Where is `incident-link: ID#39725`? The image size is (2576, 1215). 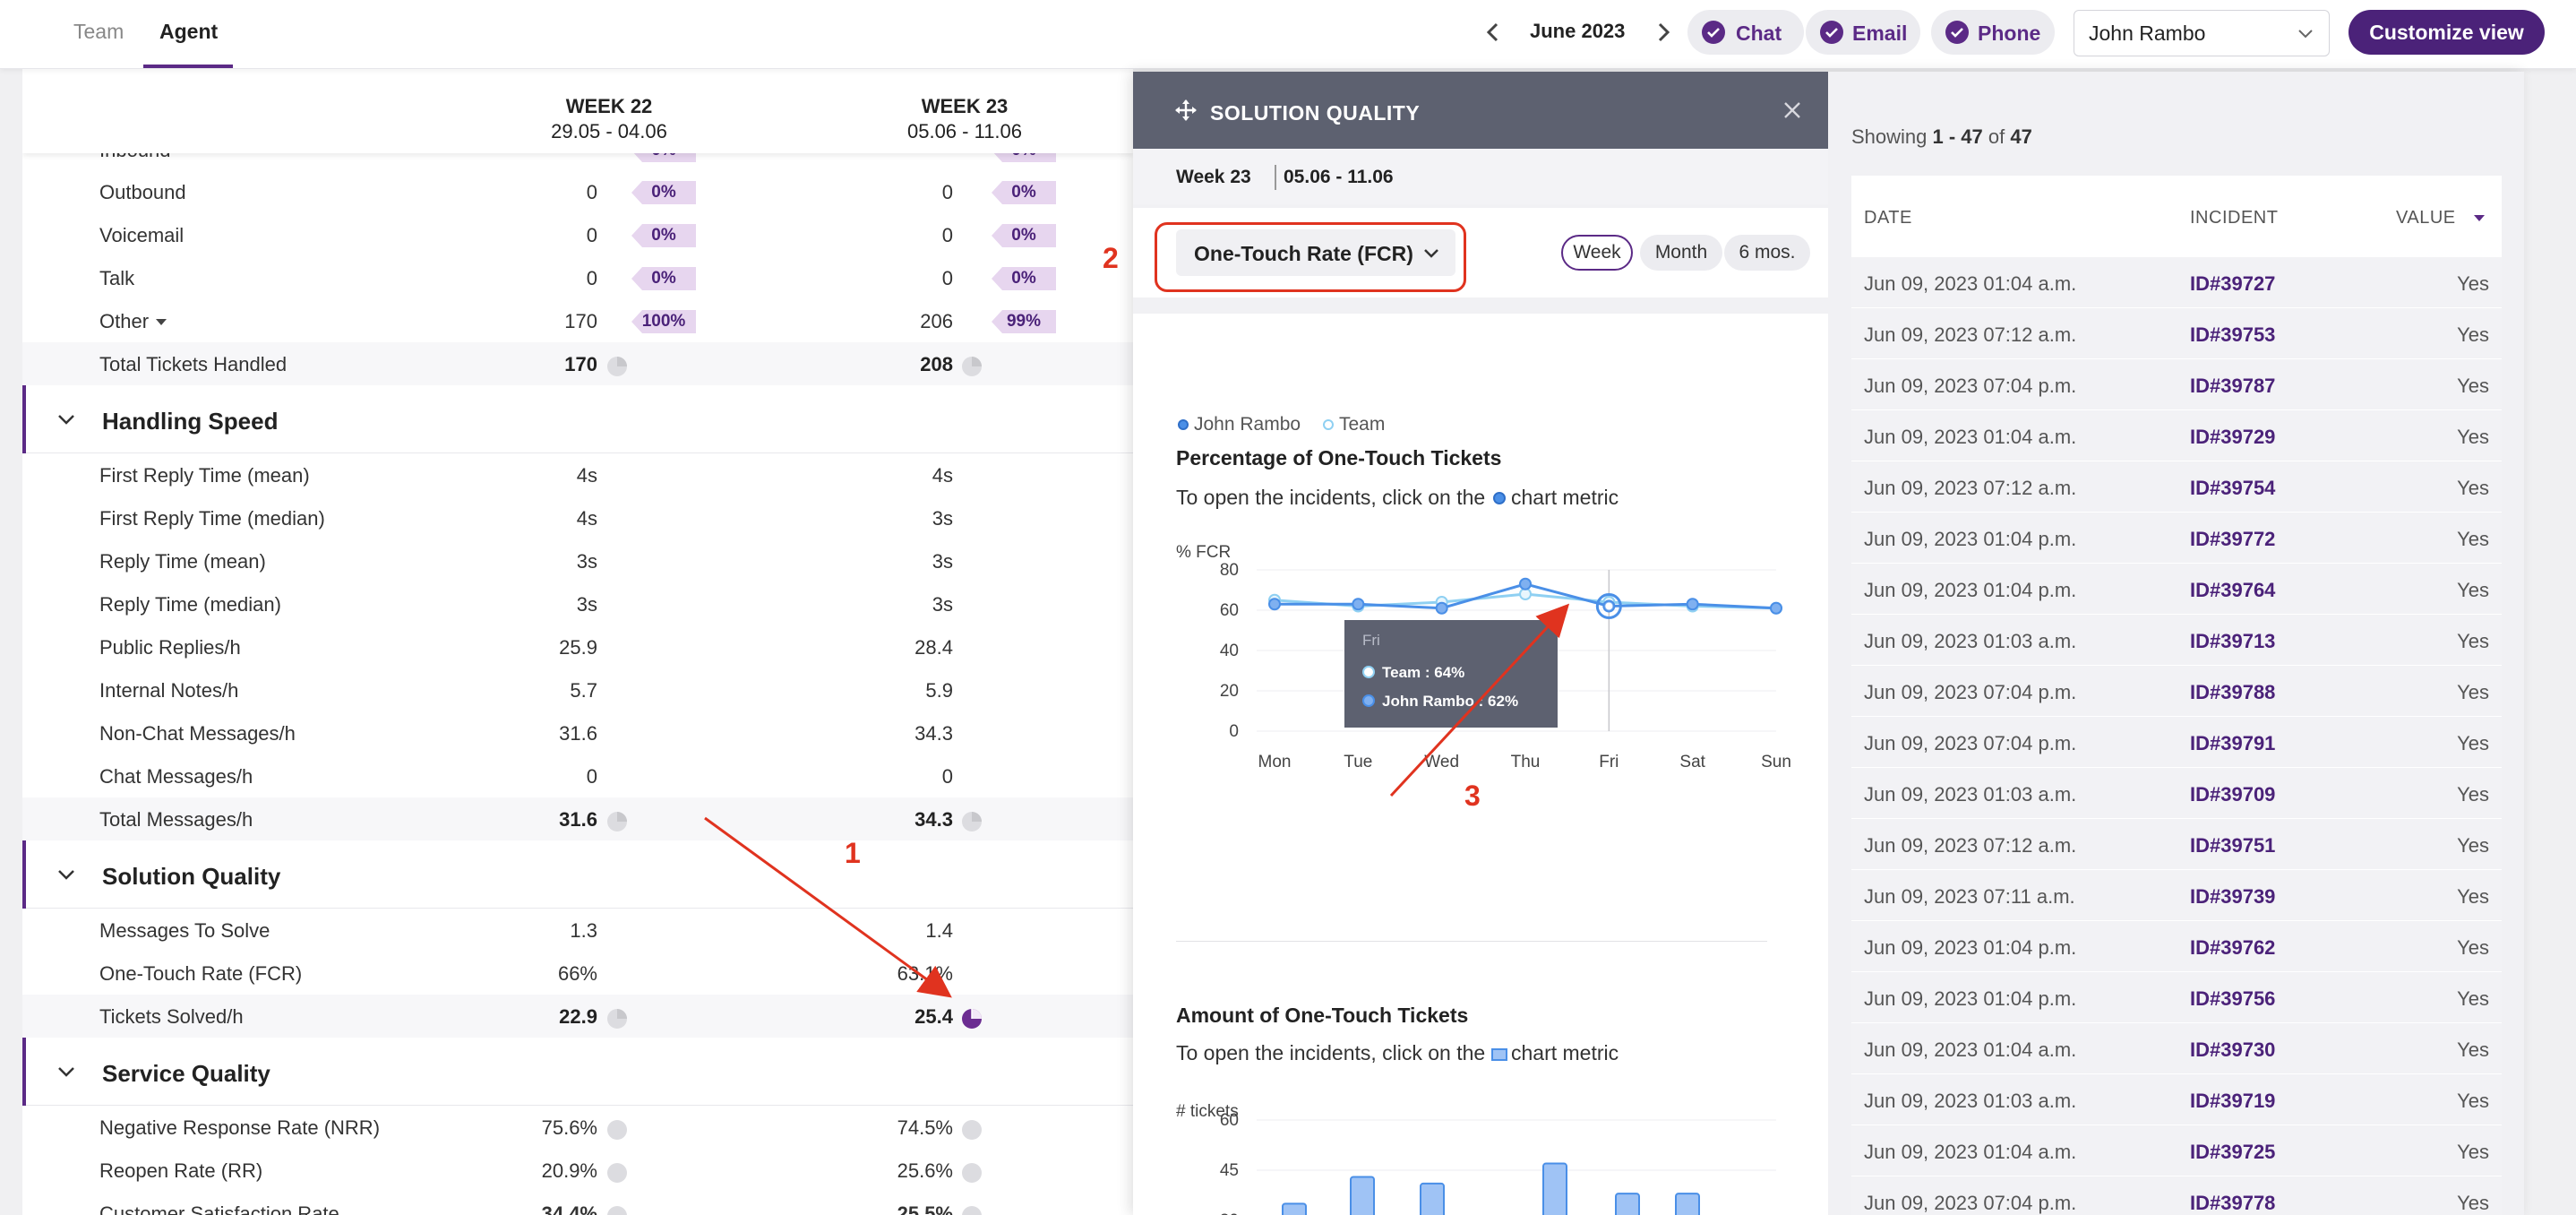
incident-link: ID#39725 is located at coordinates (2233, 1152).